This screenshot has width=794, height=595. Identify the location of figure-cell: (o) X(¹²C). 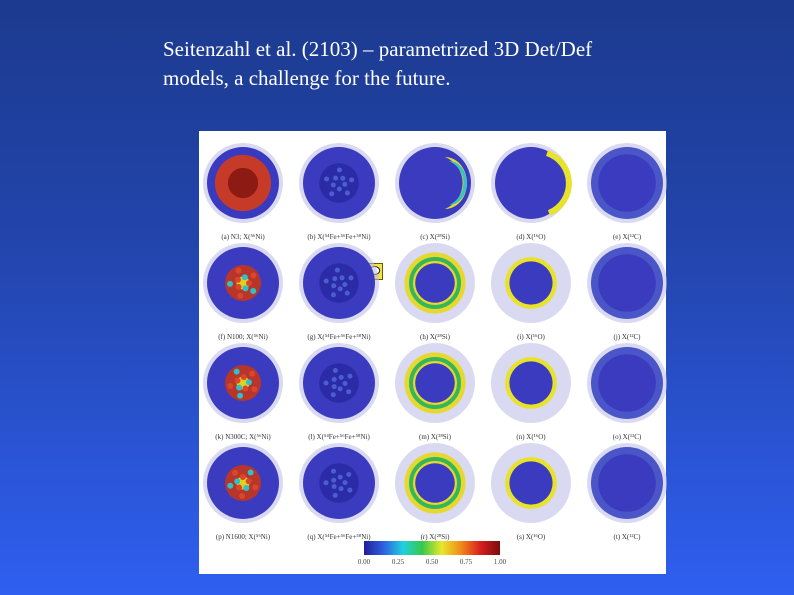
(627, 393).